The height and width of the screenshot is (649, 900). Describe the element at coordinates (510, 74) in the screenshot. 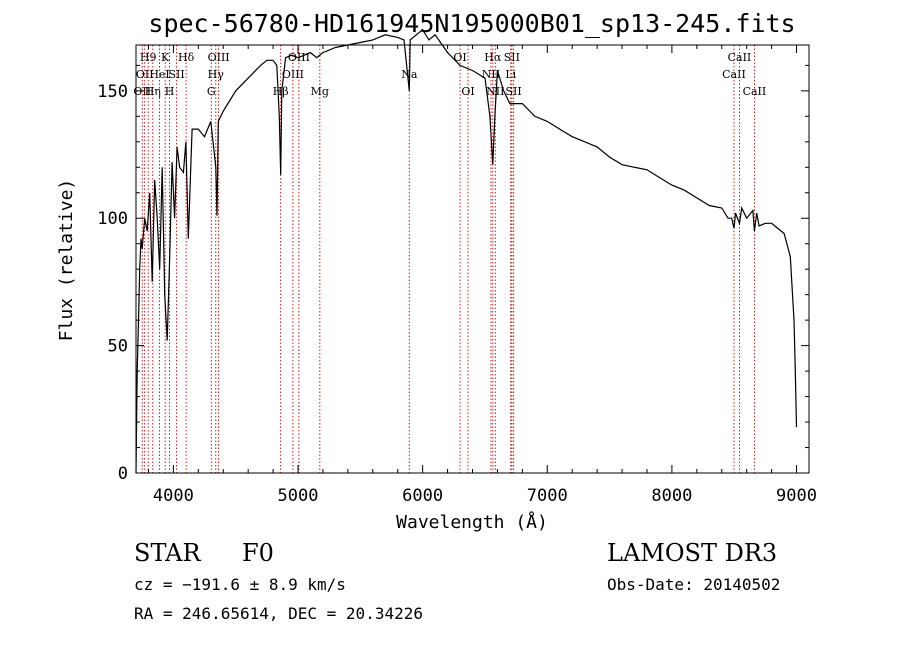

I see `line-label: Li` at that location.